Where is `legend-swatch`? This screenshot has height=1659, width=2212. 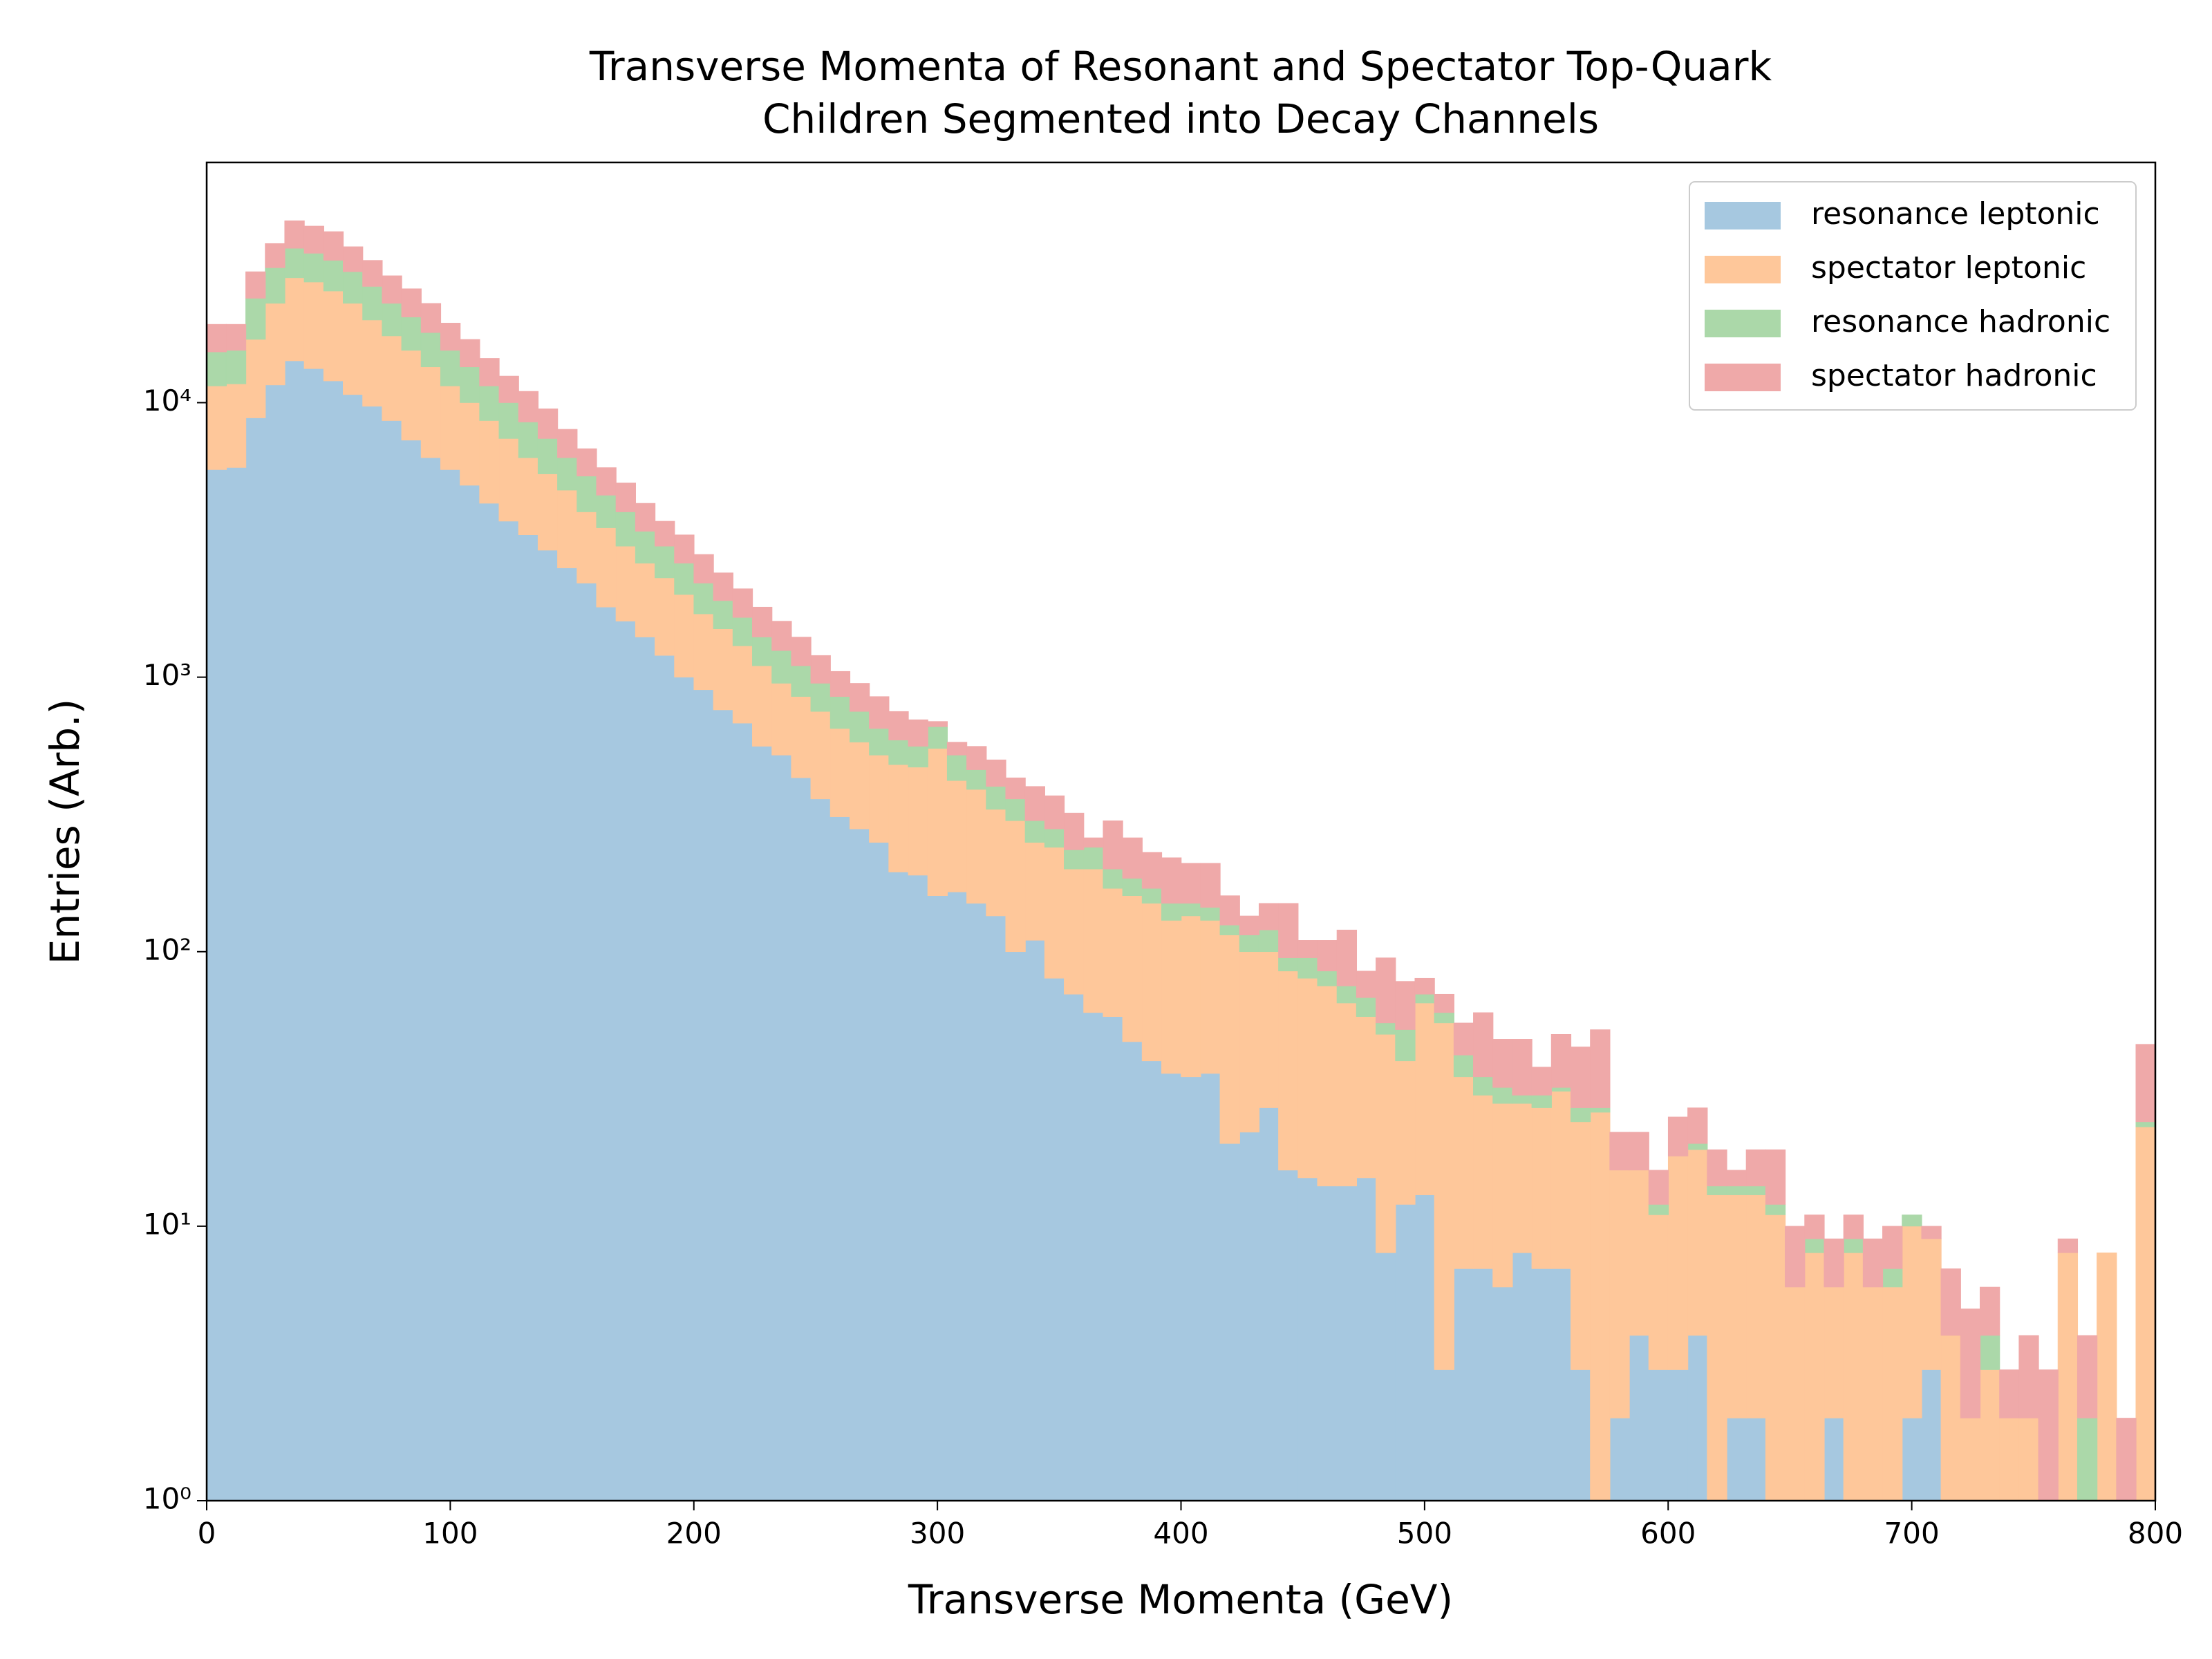 legend-swatch is located at coordinates (1743, 378).